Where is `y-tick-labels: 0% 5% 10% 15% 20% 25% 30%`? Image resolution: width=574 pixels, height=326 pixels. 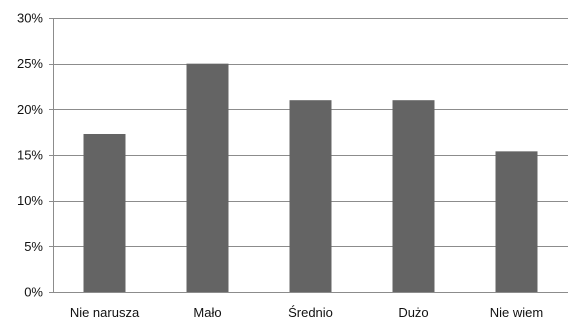 y-tick-labels: 0% 5% 10% 15% 20% 25% 30% is located at coordinates (30, 155).